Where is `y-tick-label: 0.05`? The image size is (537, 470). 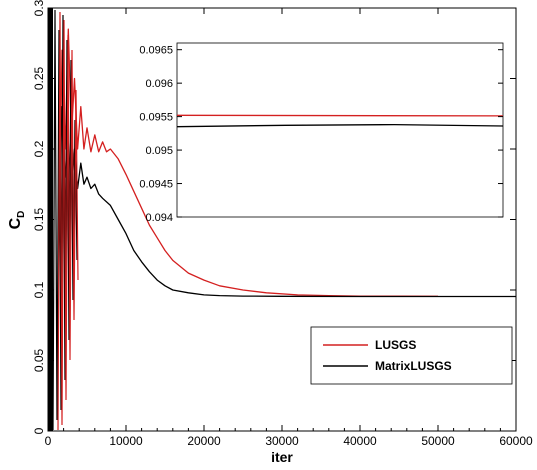
y-tick-label: 0.05 is located at coordinates (39, 360).